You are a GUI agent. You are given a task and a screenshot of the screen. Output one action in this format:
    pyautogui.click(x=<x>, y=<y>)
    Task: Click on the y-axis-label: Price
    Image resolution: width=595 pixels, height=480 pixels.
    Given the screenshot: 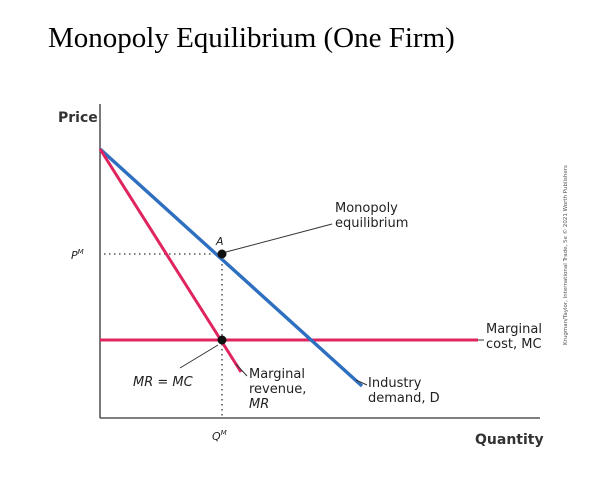 What is the action you would take?
    pyautogui.click(x=78, y=118)
    